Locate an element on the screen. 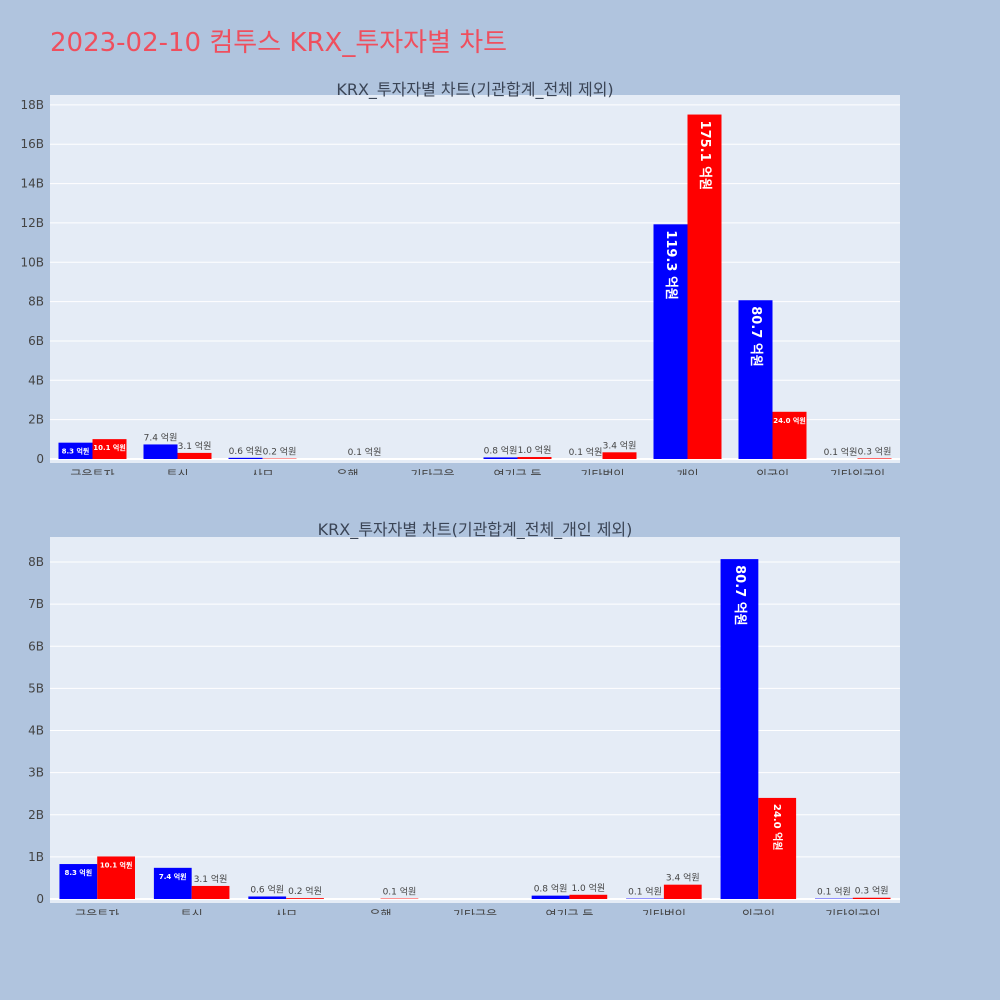  y-tick-label: 10B is located at coordinates (32, 262).